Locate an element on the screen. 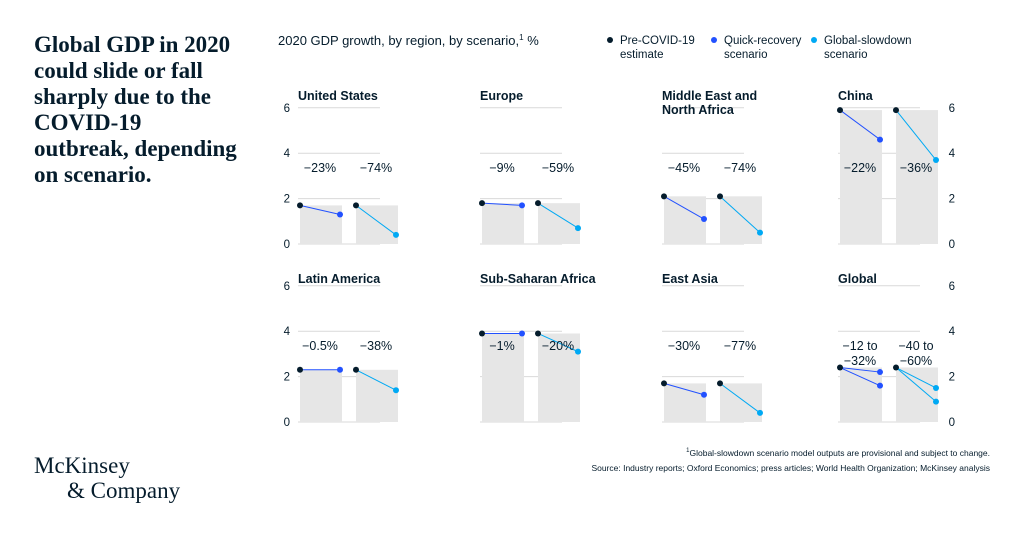 Image resolution: width=1024 pixels, height=535 pixels. point-slow-sub-saharan-africa is located at coordinates (578, 351).